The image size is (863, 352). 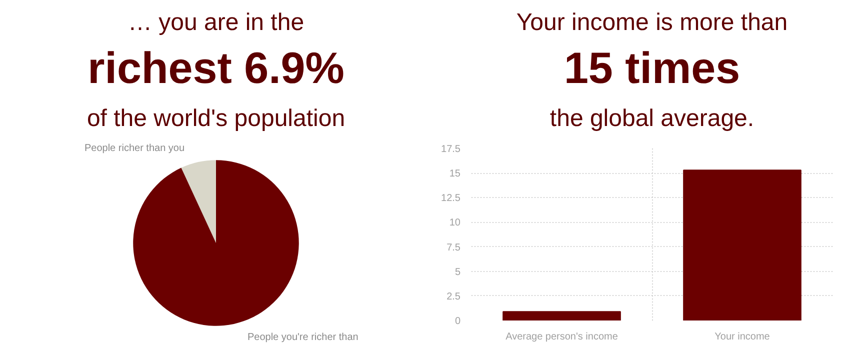 What do you see at coordinates (457, 272) in the screenshot?
I see `y-tick-label: 5` at bounding box center [457, 272].